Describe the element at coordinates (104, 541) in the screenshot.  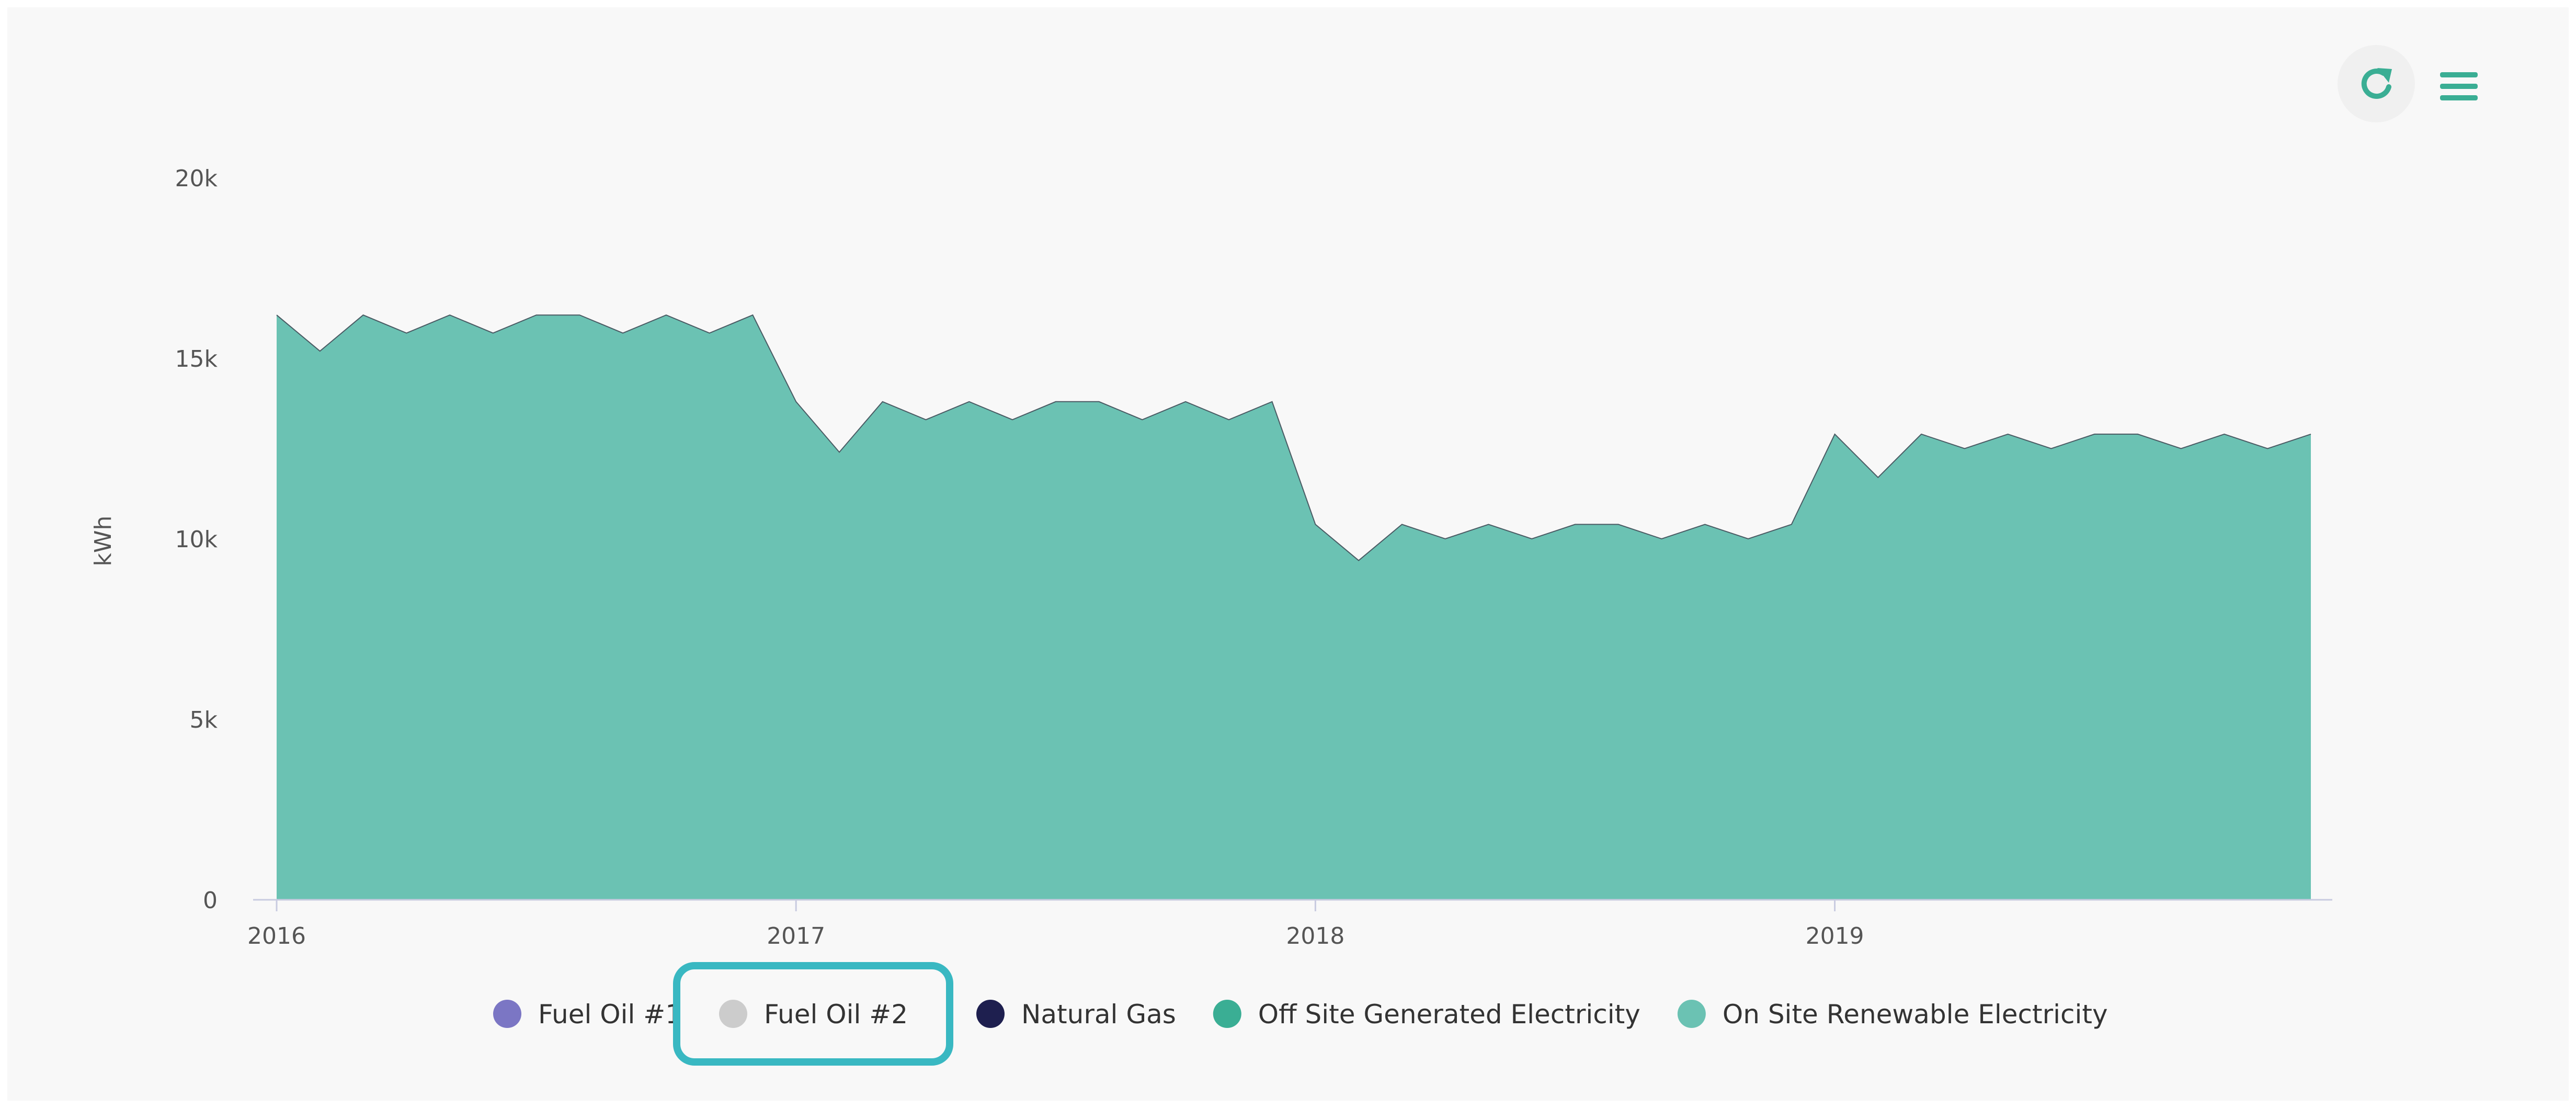
I see `y-axis-title: kWh` at that location.